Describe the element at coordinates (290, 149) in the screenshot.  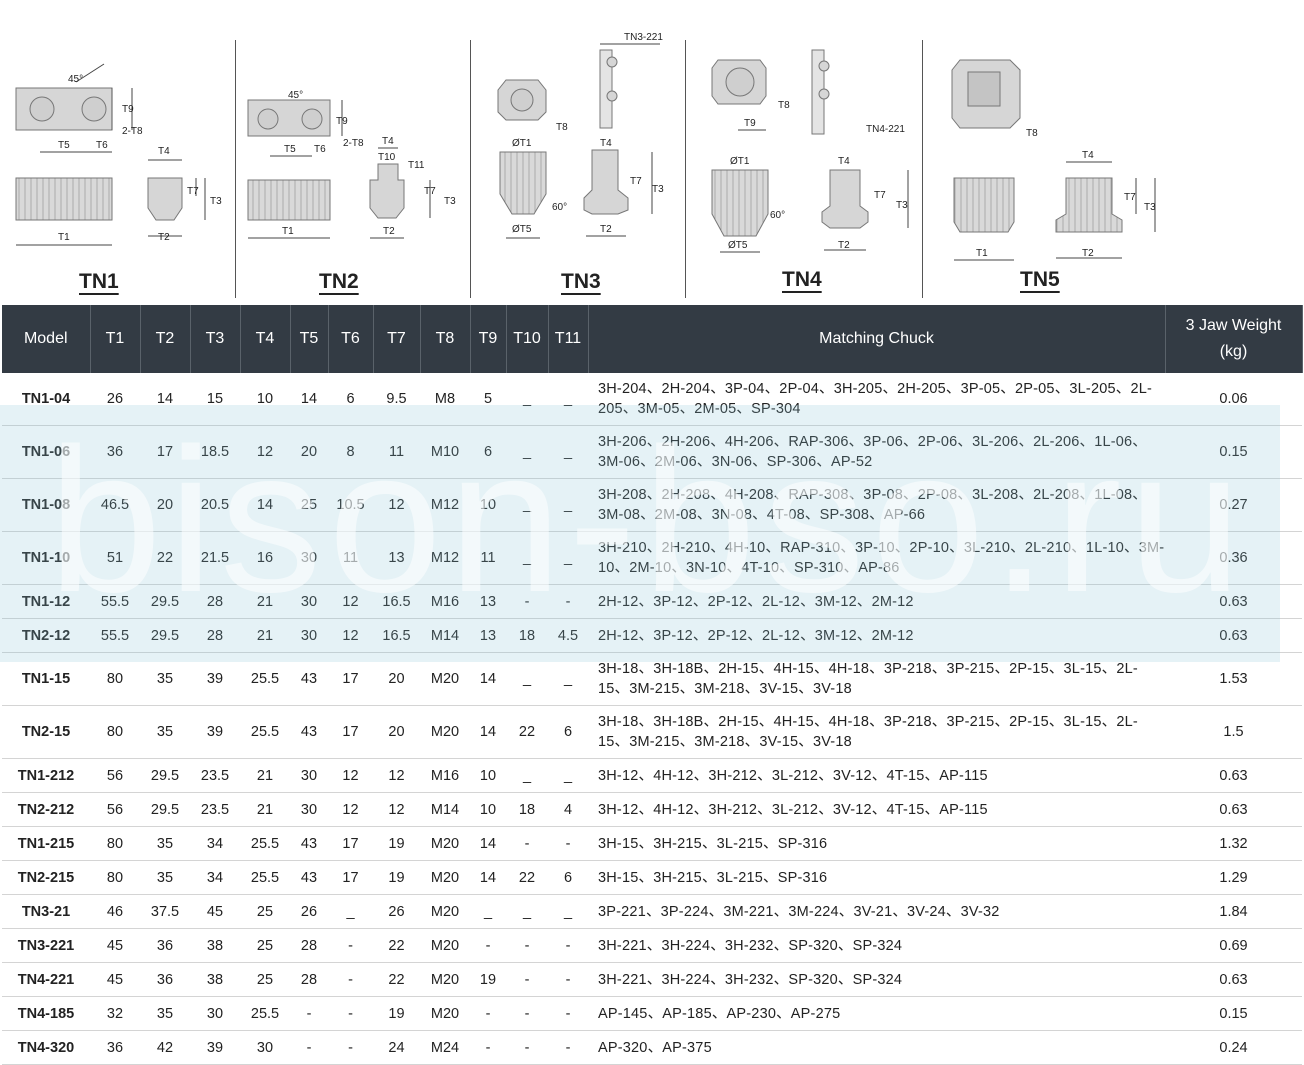
I see `tn2-dim: T5` at that location.